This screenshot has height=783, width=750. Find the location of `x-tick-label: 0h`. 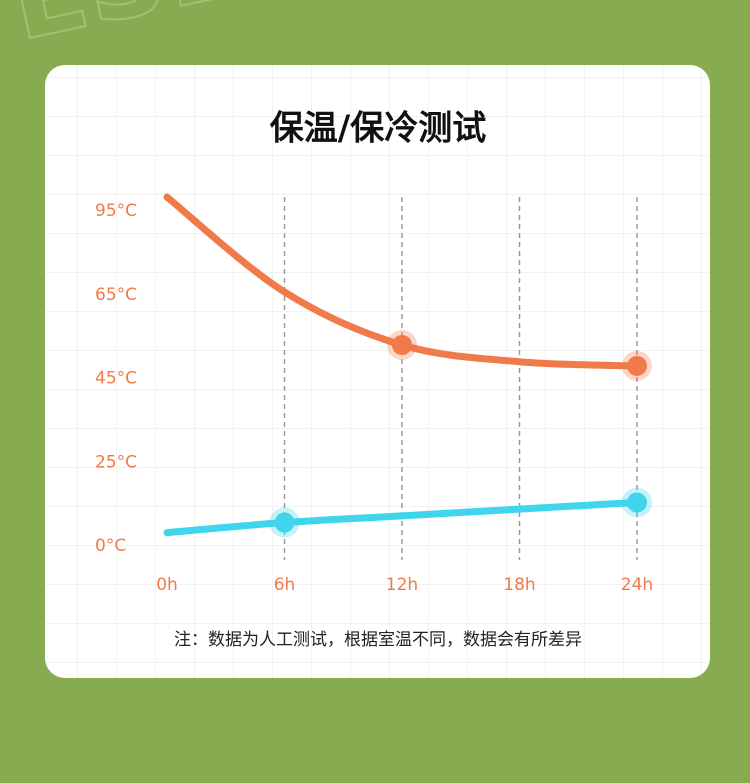

x-tick-label: 0h is located at coordinates (167, 585).